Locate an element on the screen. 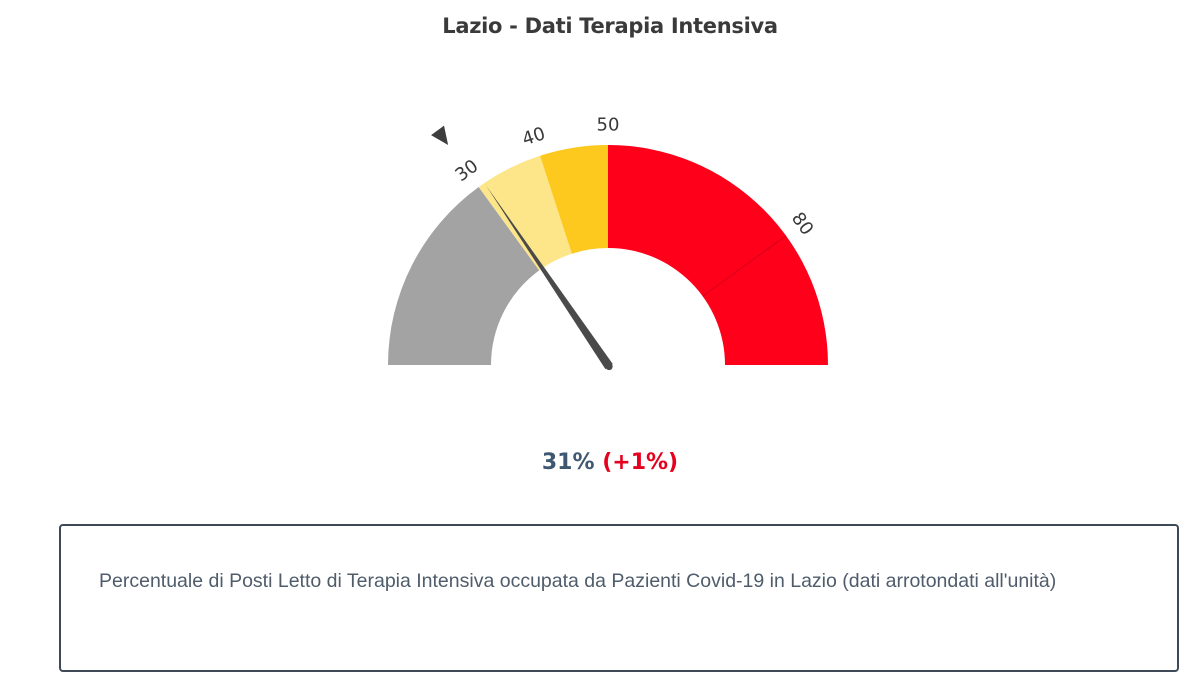 The height and width of the screenshot is (675, 1200). chart-title: Lazio - Dati Terapia Intensiva is located at coordinates (610, 26).